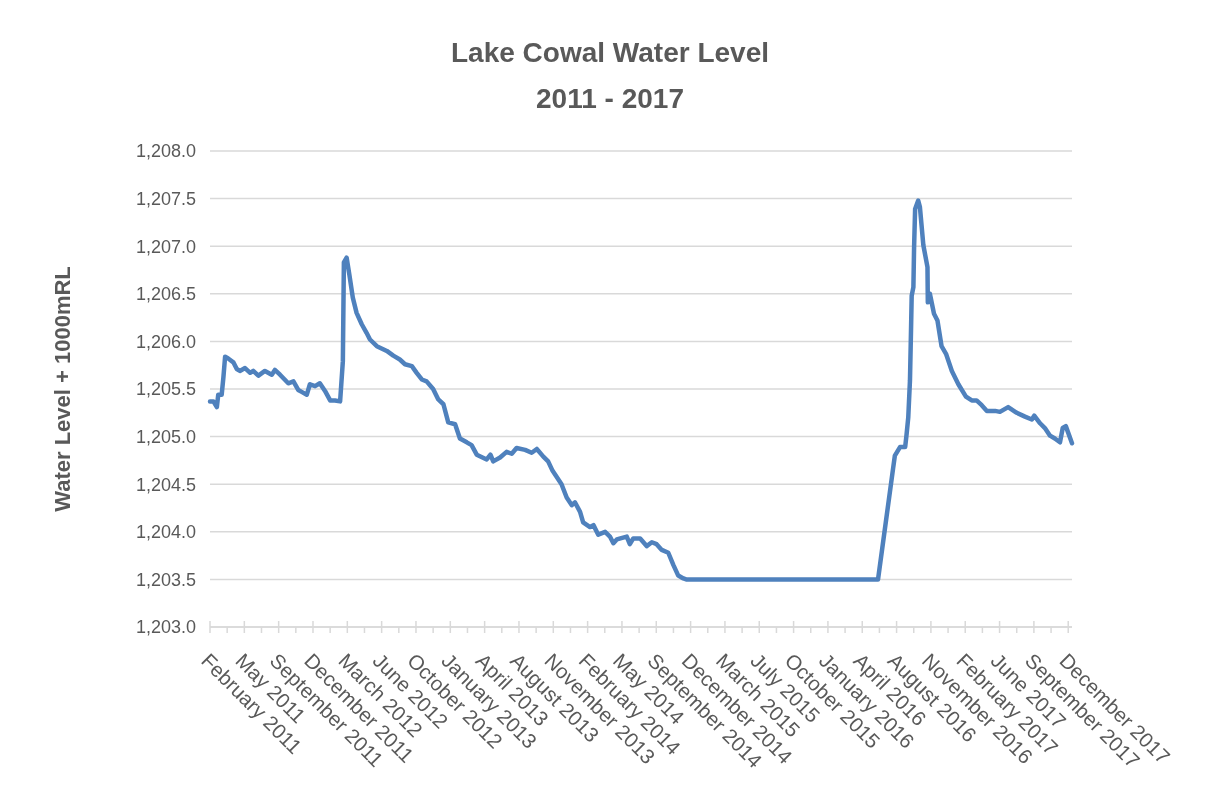 The image size is (1211, 791). What do you see at coordinates (165, 294) in the screenshot?
I see `y-tick-label: 1,206.5` at bounding box center [165, 294].